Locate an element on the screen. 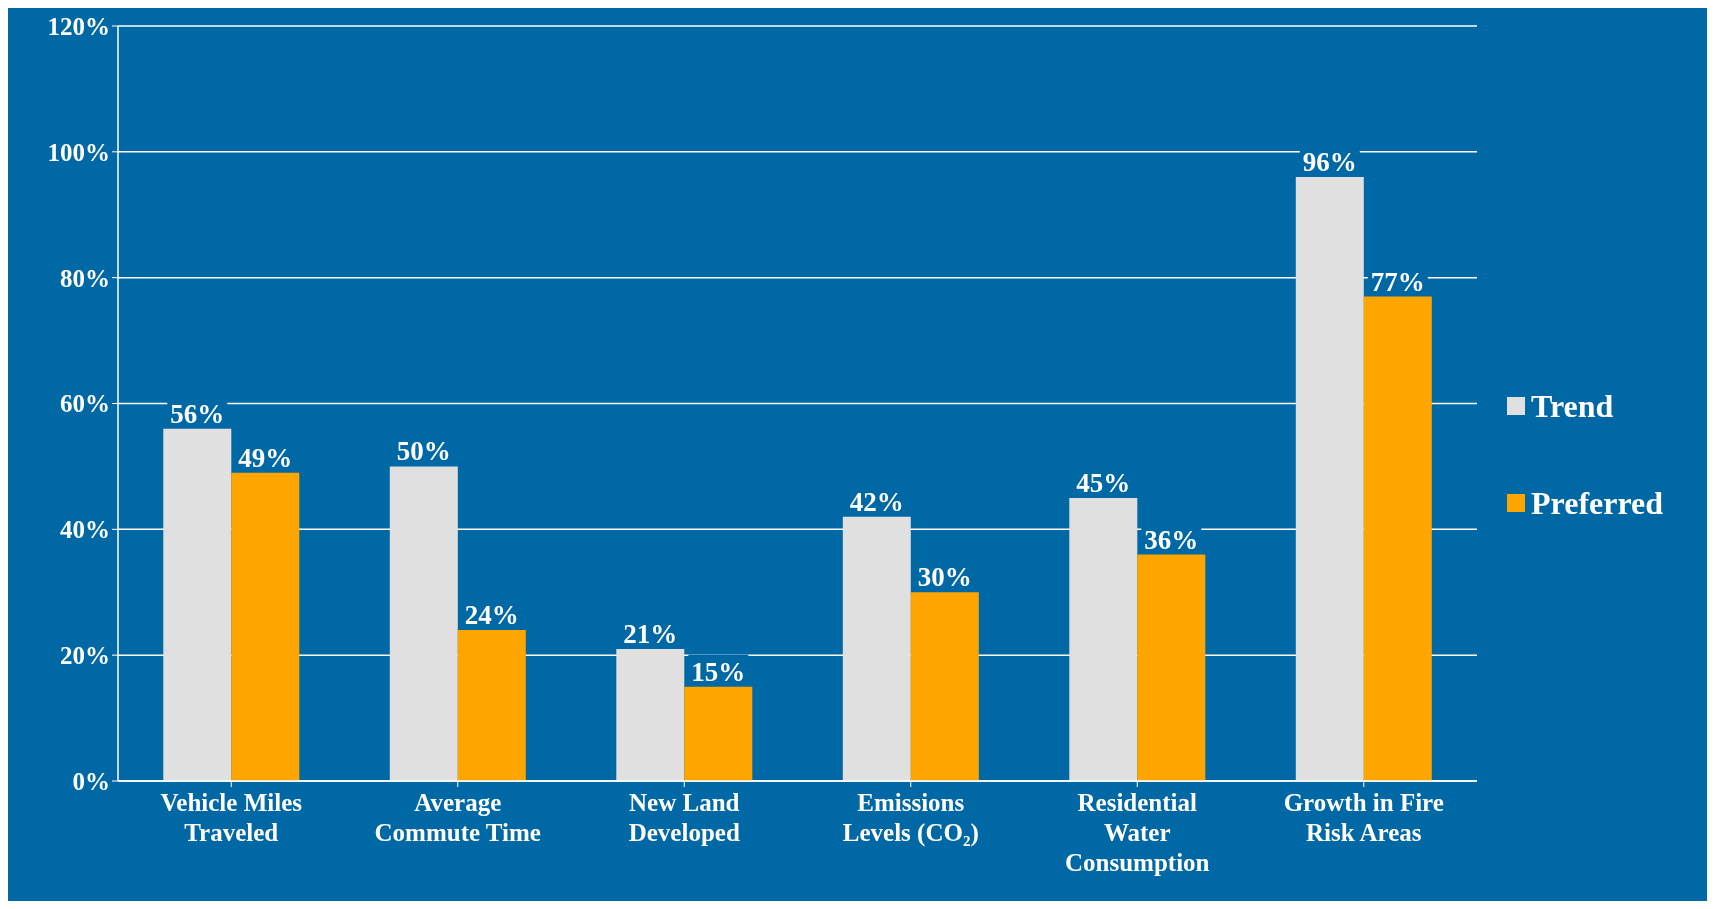  y-tick-label: 100% is located at coordinates (78, 152).